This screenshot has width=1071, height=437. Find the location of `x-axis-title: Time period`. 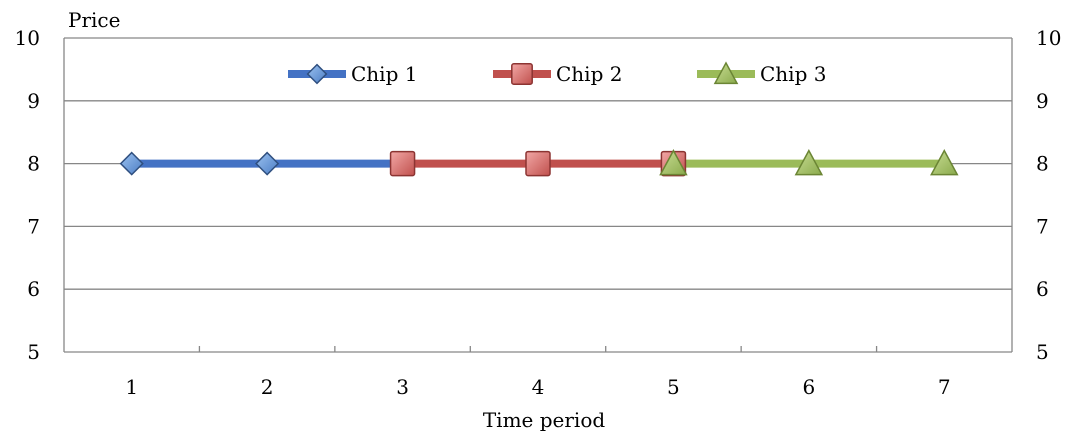

x-axis-title: Time period is located at coordinates (544, 420).